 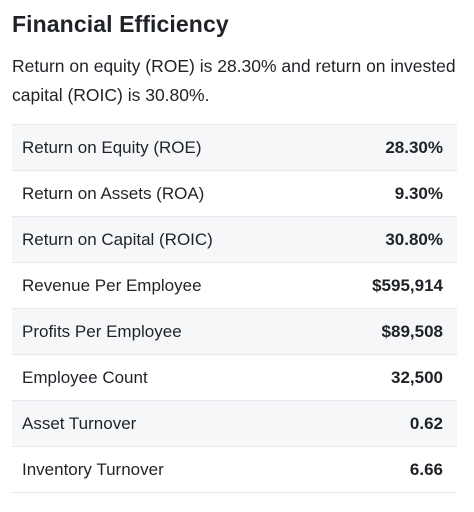 What do you see at coordinates (234, 424) in the screenshot?
I see `metric-row-asset-turnover: Asset Turnover 0.62` at bounding box center [234, 424].